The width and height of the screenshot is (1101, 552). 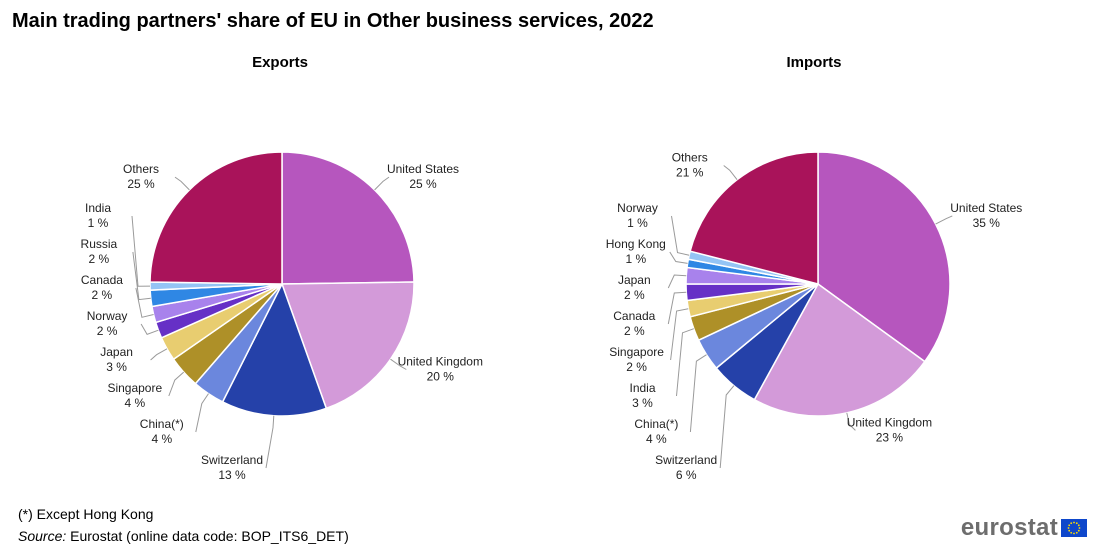 I want to click on exports-label-switzerland: Switzerland, so click(x=232, y=460).